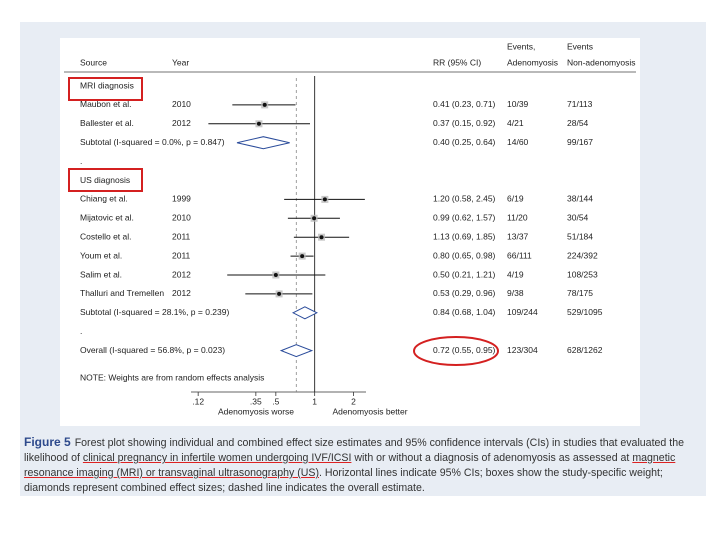  Describe the element at coordinates (106, 236) in the screenshot. I see `source-label: Costello et al.` at that location.